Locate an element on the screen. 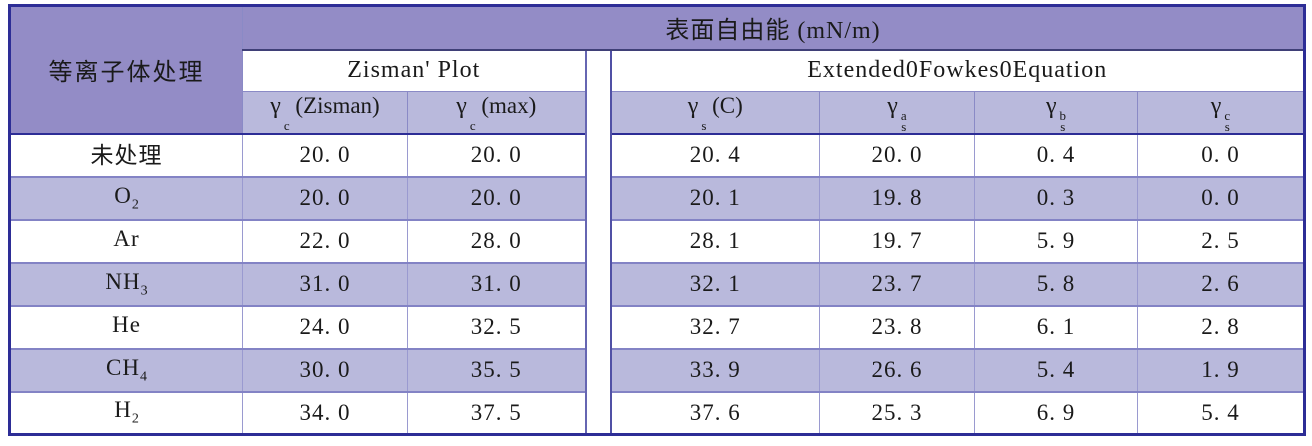 This screenshot has width=1312, height=446. value-cell: 23. 8 is located at coordinates (897, 327).